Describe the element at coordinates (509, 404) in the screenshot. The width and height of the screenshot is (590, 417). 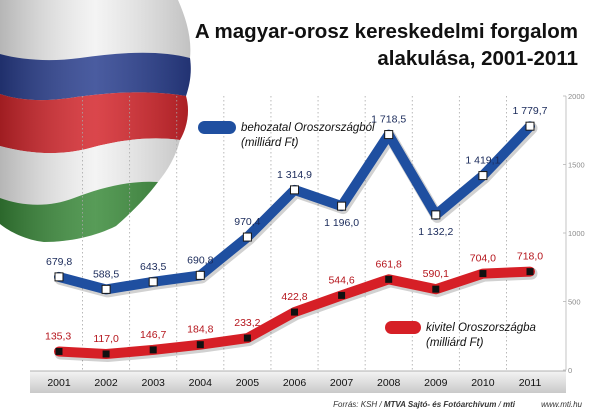
I see `mti-logo-text: mti` at that location.